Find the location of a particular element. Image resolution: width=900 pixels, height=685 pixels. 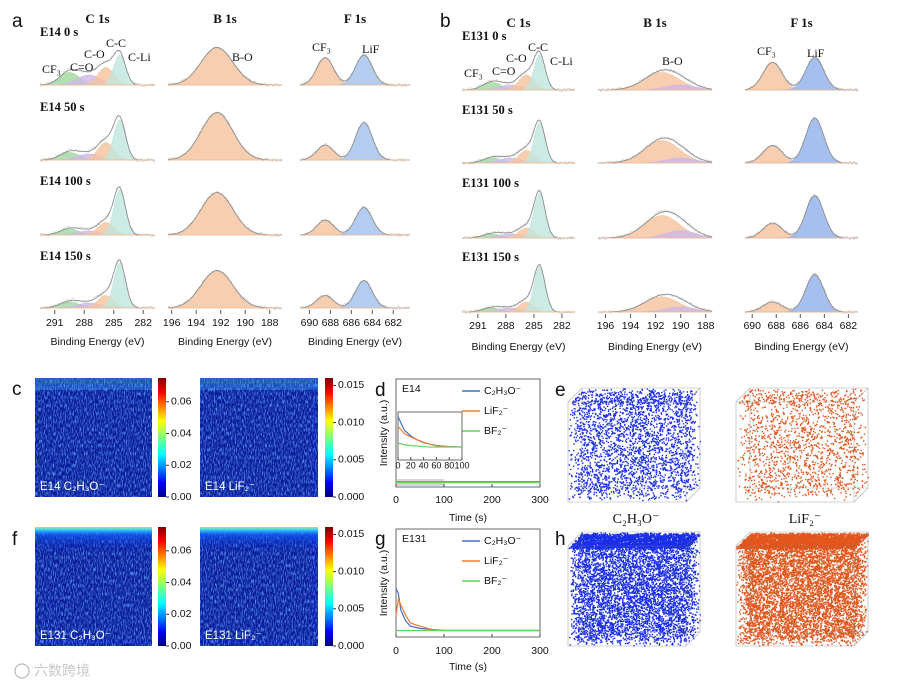

column-title: F 1s is located at coordinates (801, 22).